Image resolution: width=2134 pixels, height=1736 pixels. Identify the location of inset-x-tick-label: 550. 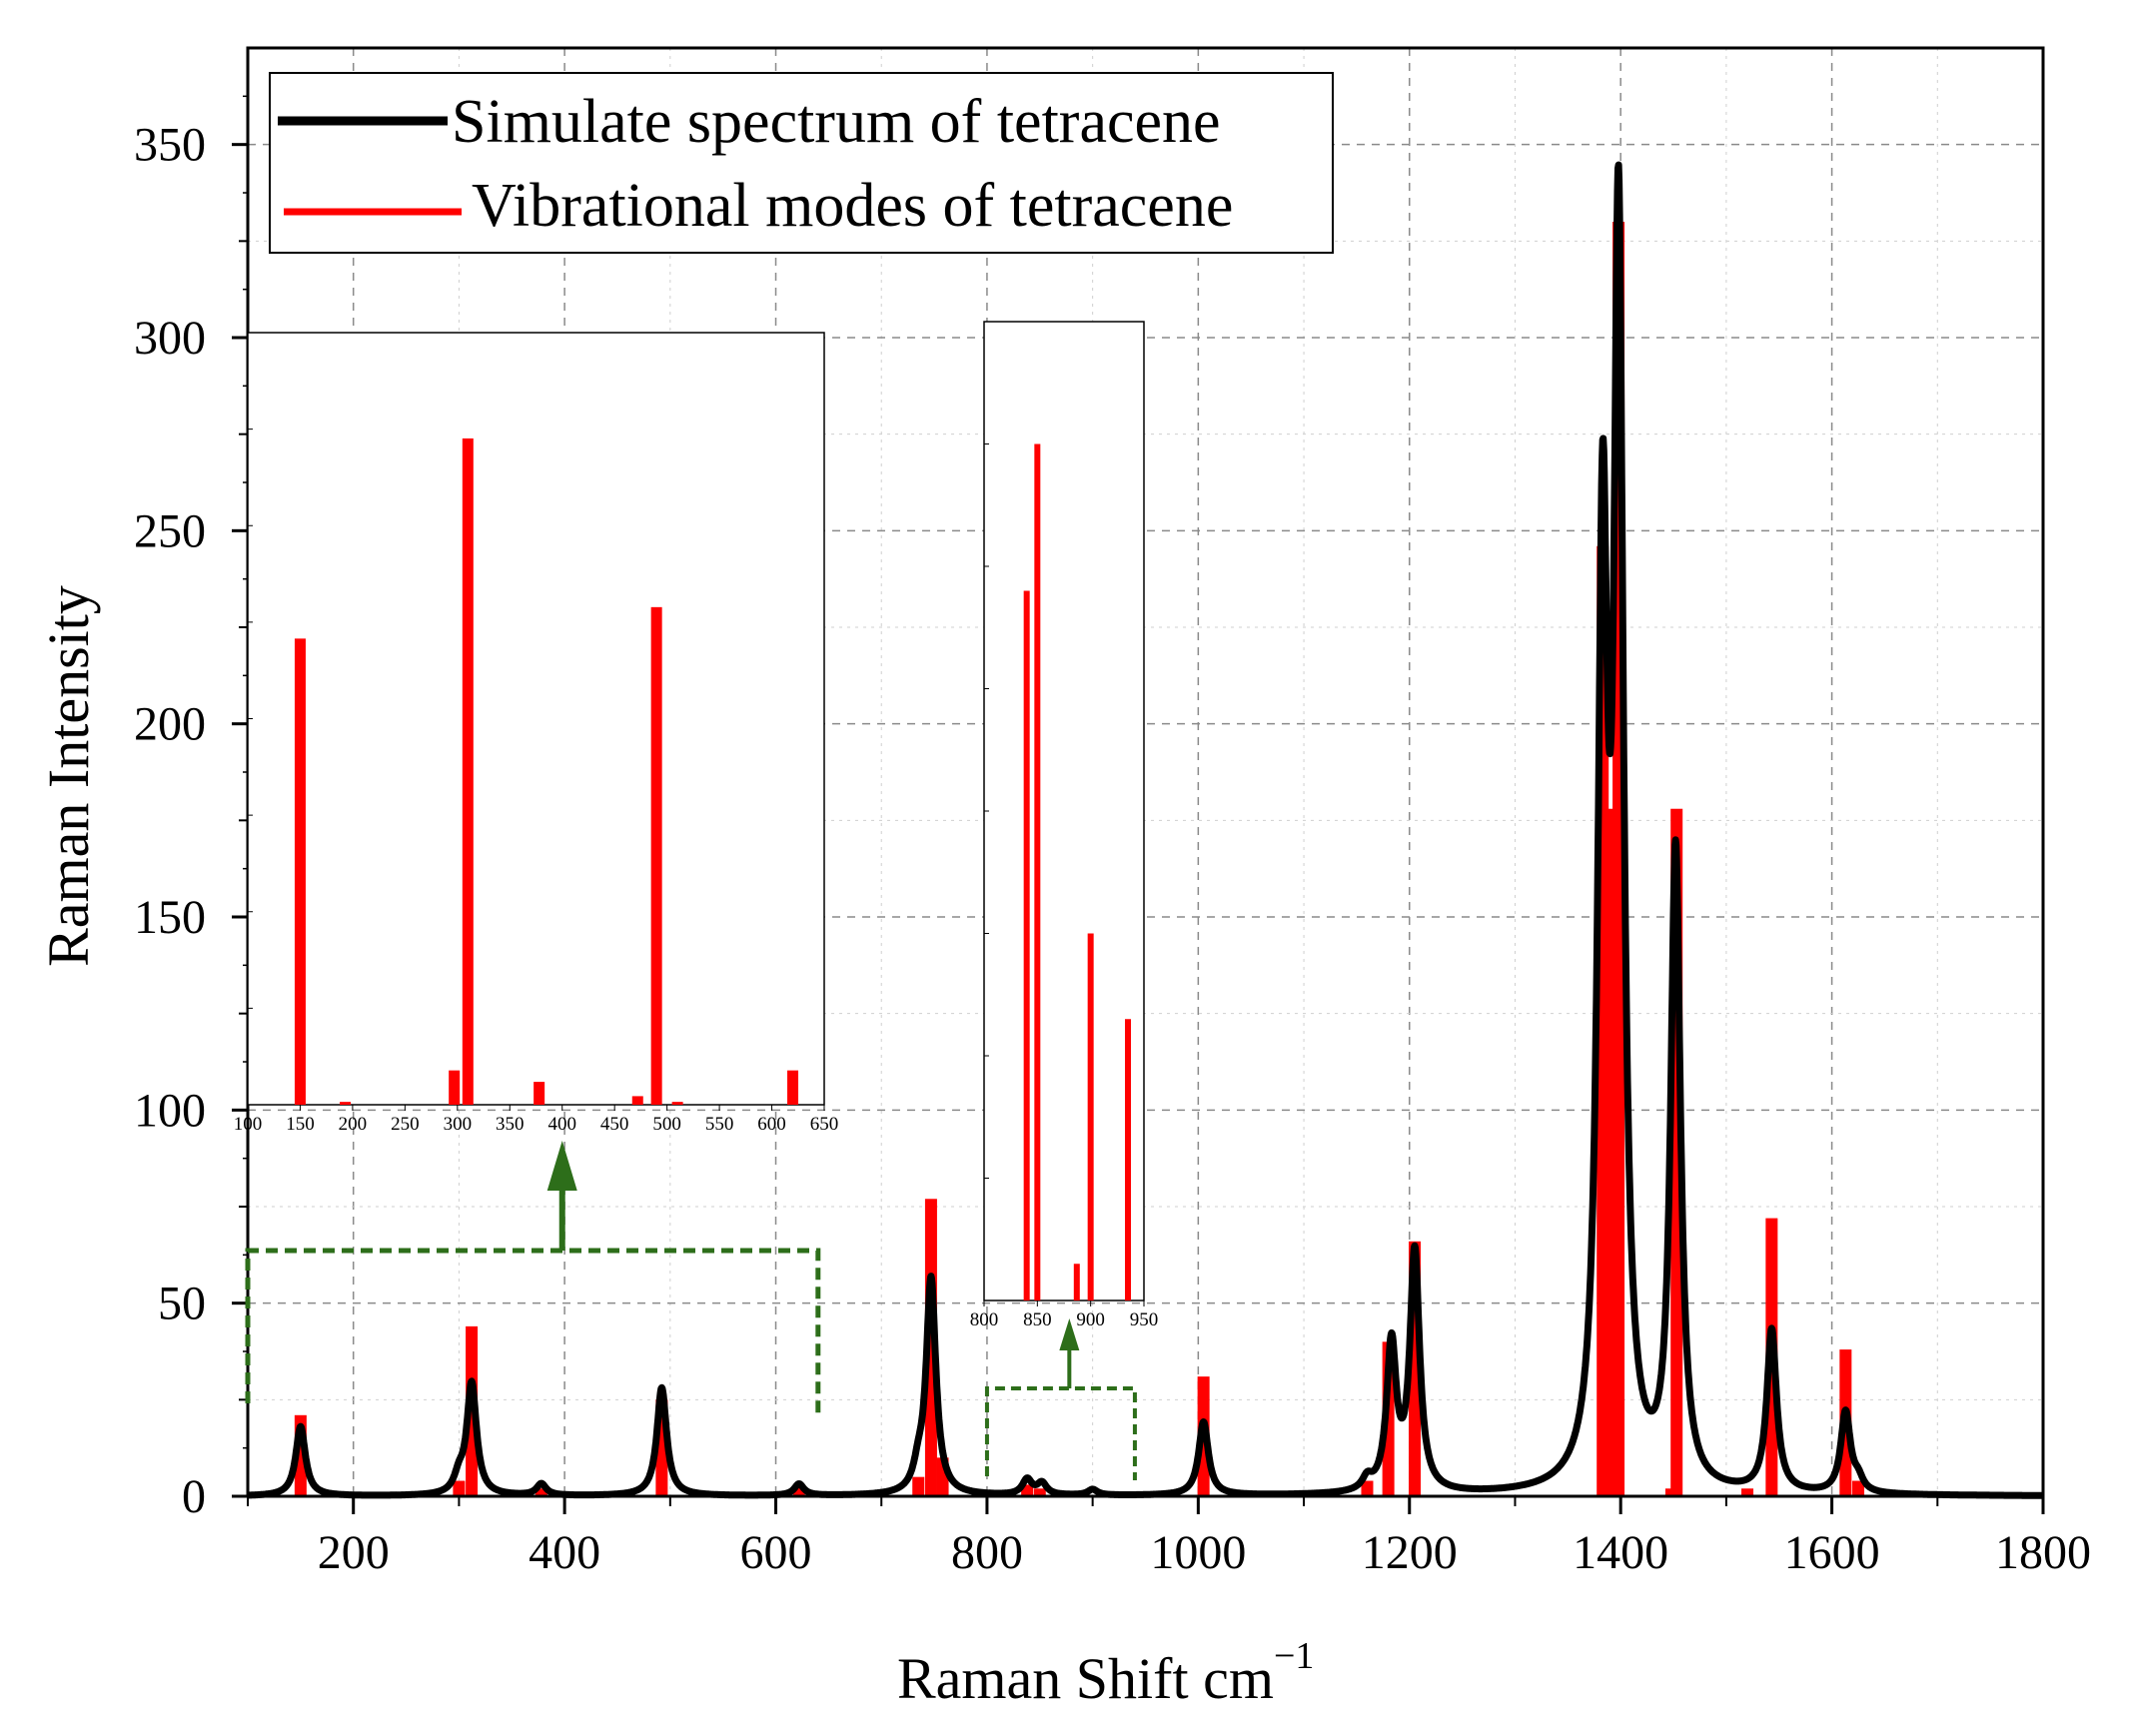
(720, 1124).